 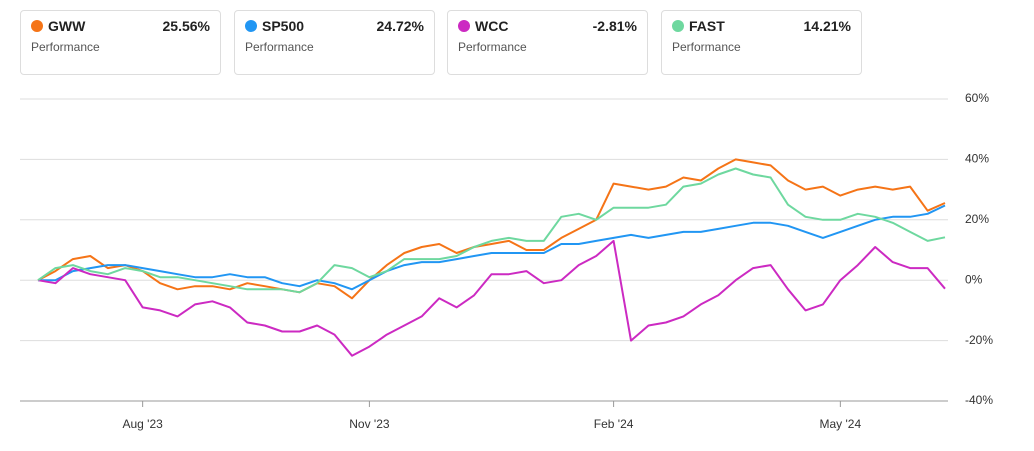 What do you see at coordinates (614, 424) in the screenshot?
I see `x-tick-label: Feb '24` at bounding box center [614, 424].